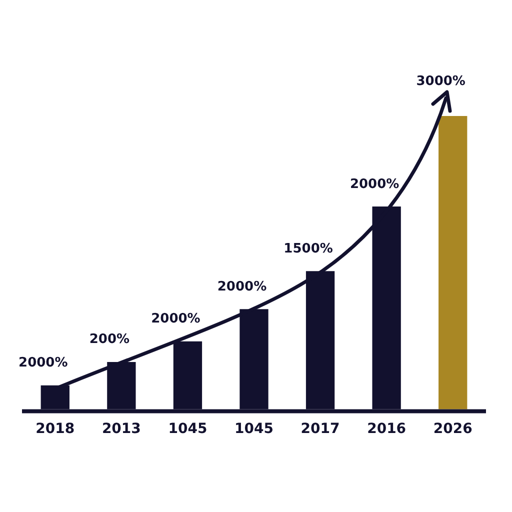 Image resolution: width=512 pixels, height=512 pixels. What do you see at coordinates (320, 429) in the screenshot?
I see `x-tick-label: 2017` at bounding box center [320, 429].